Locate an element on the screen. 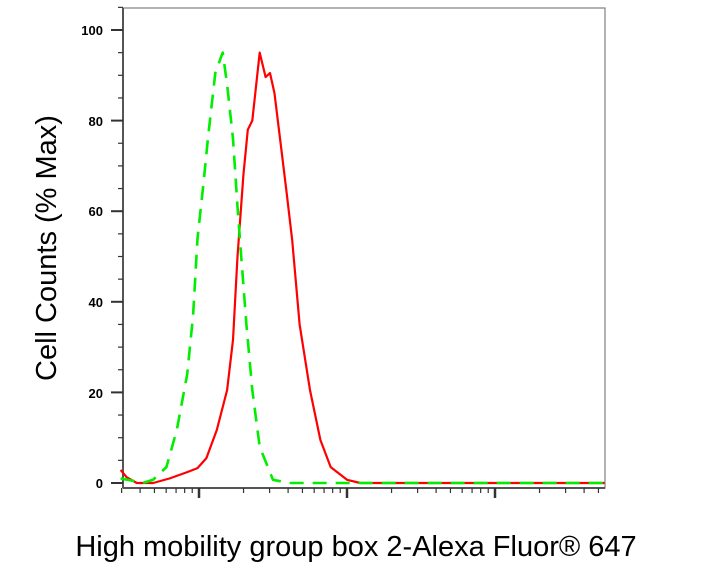 This screenshot has height=575, width=714. x-axis-ticks is located at coordinates (360, 493).